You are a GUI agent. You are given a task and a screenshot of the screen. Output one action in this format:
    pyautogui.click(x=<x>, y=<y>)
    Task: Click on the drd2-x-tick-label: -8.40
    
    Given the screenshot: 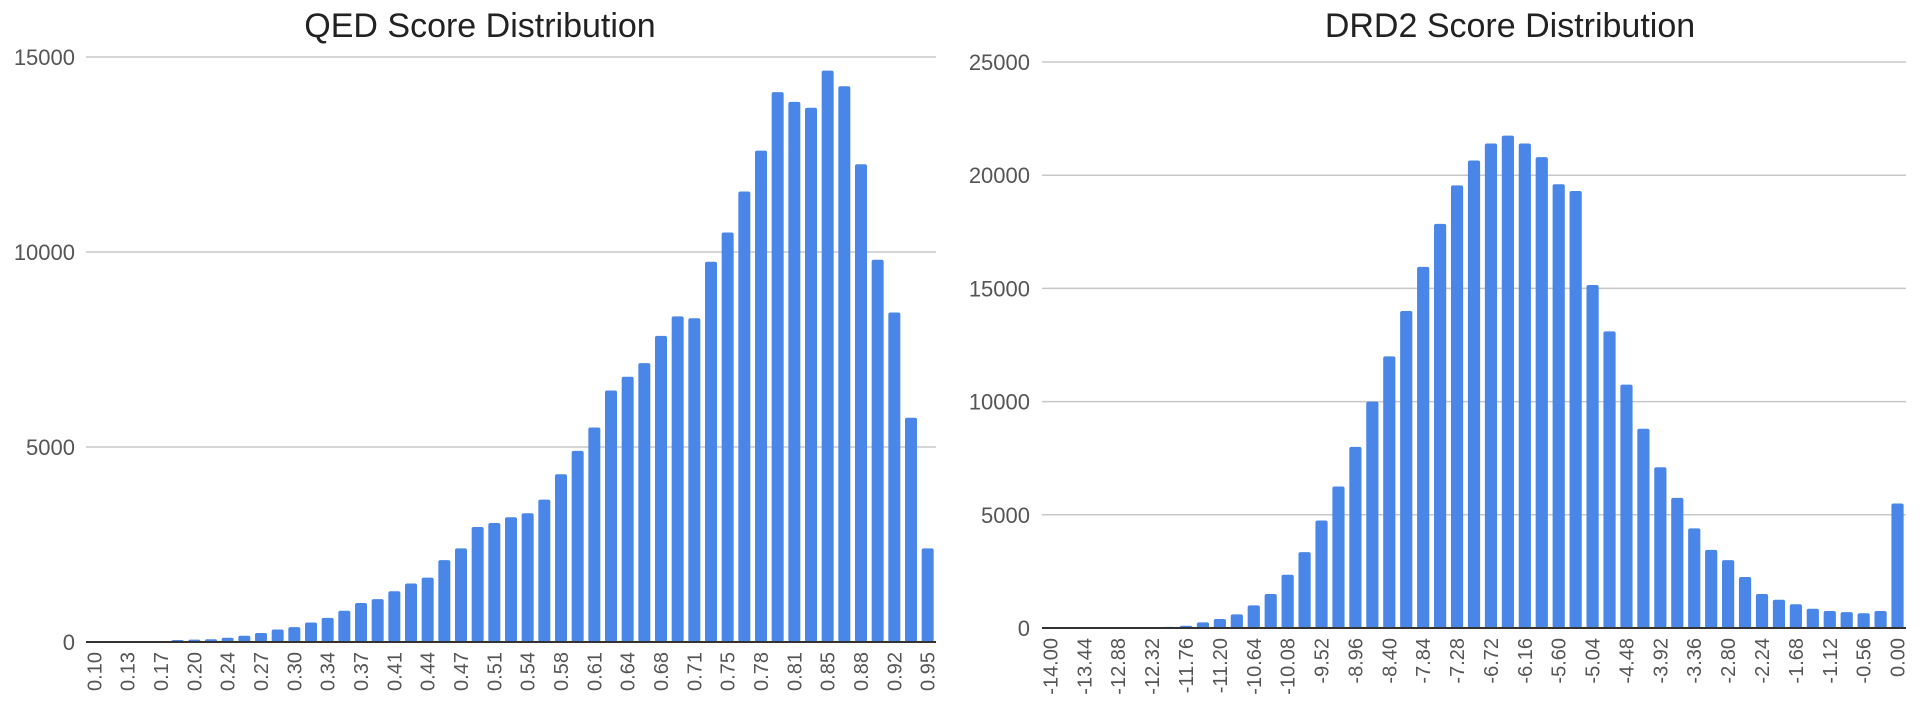 What is the action you would take?
    pyautogui.click(x=1390, y=661)
    